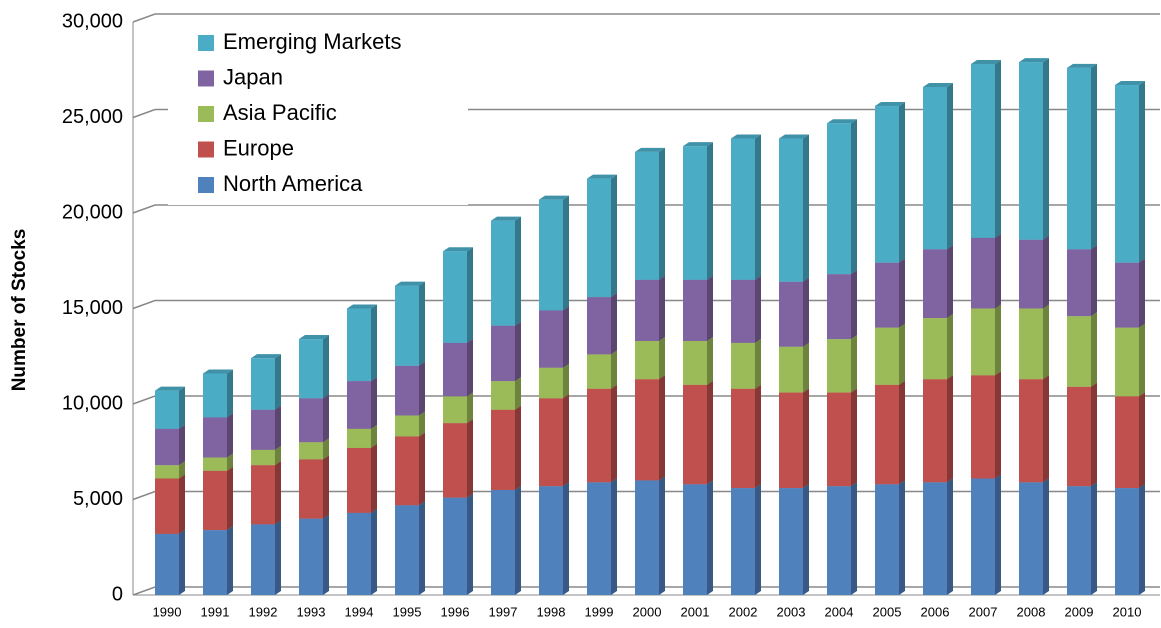 The image size is (1161, 628). I want to click on legend-label: Europe, so click(258, 147).